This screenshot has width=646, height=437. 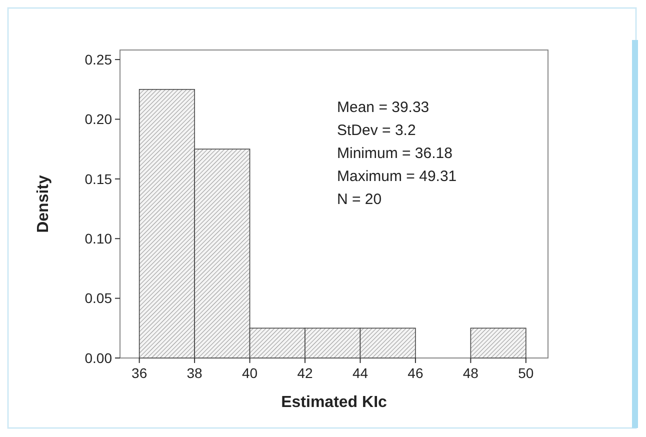 What do you see at coordinates (98, 298) in the screenshot?
I see `y-tick-label: 0.05` at bounding box center [98, 298].